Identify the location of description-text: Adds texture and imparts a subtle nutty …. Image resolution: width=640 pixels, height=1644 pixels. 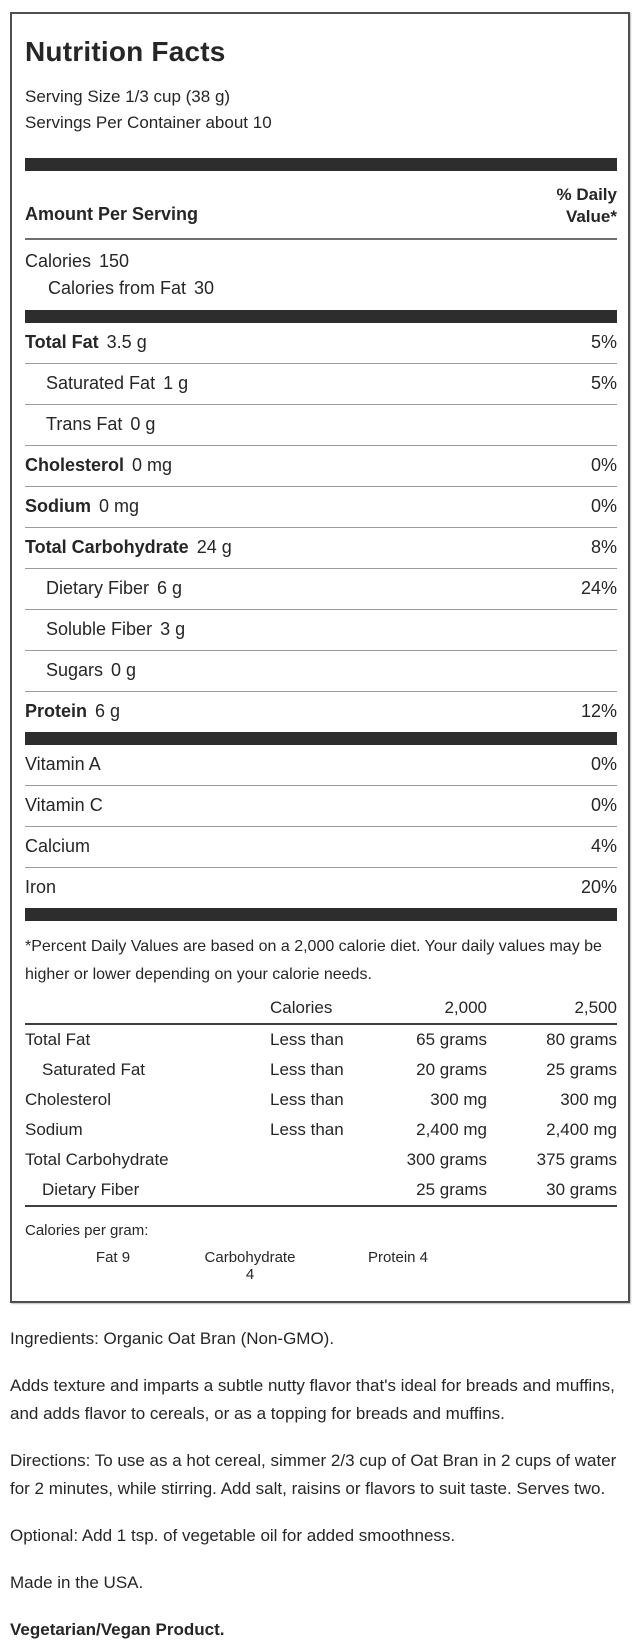
(312, 1399).